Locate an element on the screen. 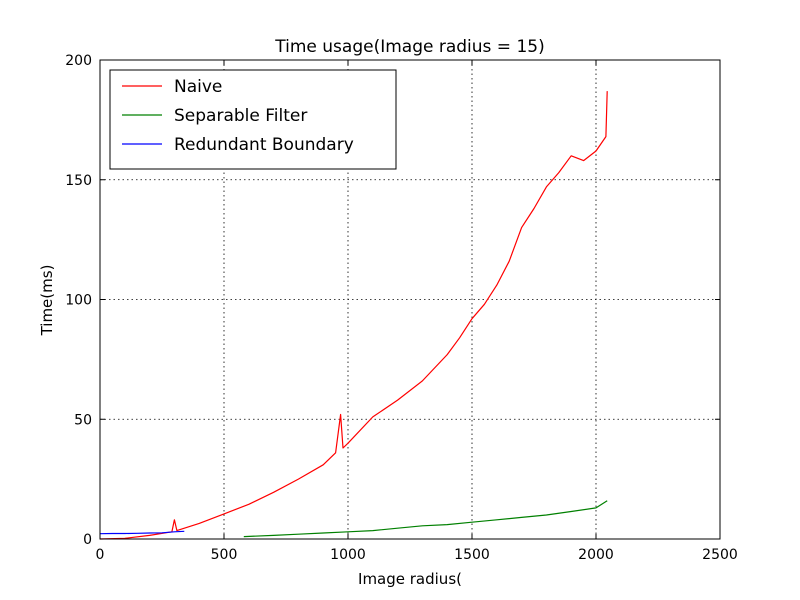 The image size is (800, 600). series-line-redundant-boundary is located at coordinates (142, 532).